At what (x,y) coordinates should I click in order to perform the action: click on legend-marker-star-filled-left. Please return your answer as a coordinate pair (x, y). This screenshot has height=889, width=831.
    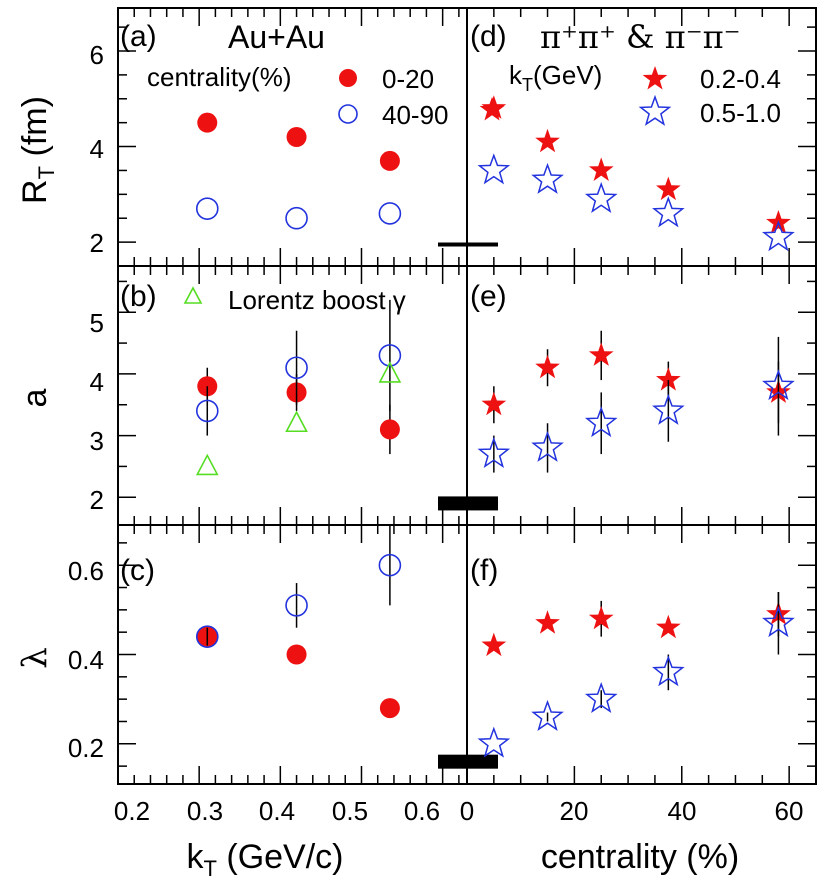
    Looking at the image, I should click on (492, 109).